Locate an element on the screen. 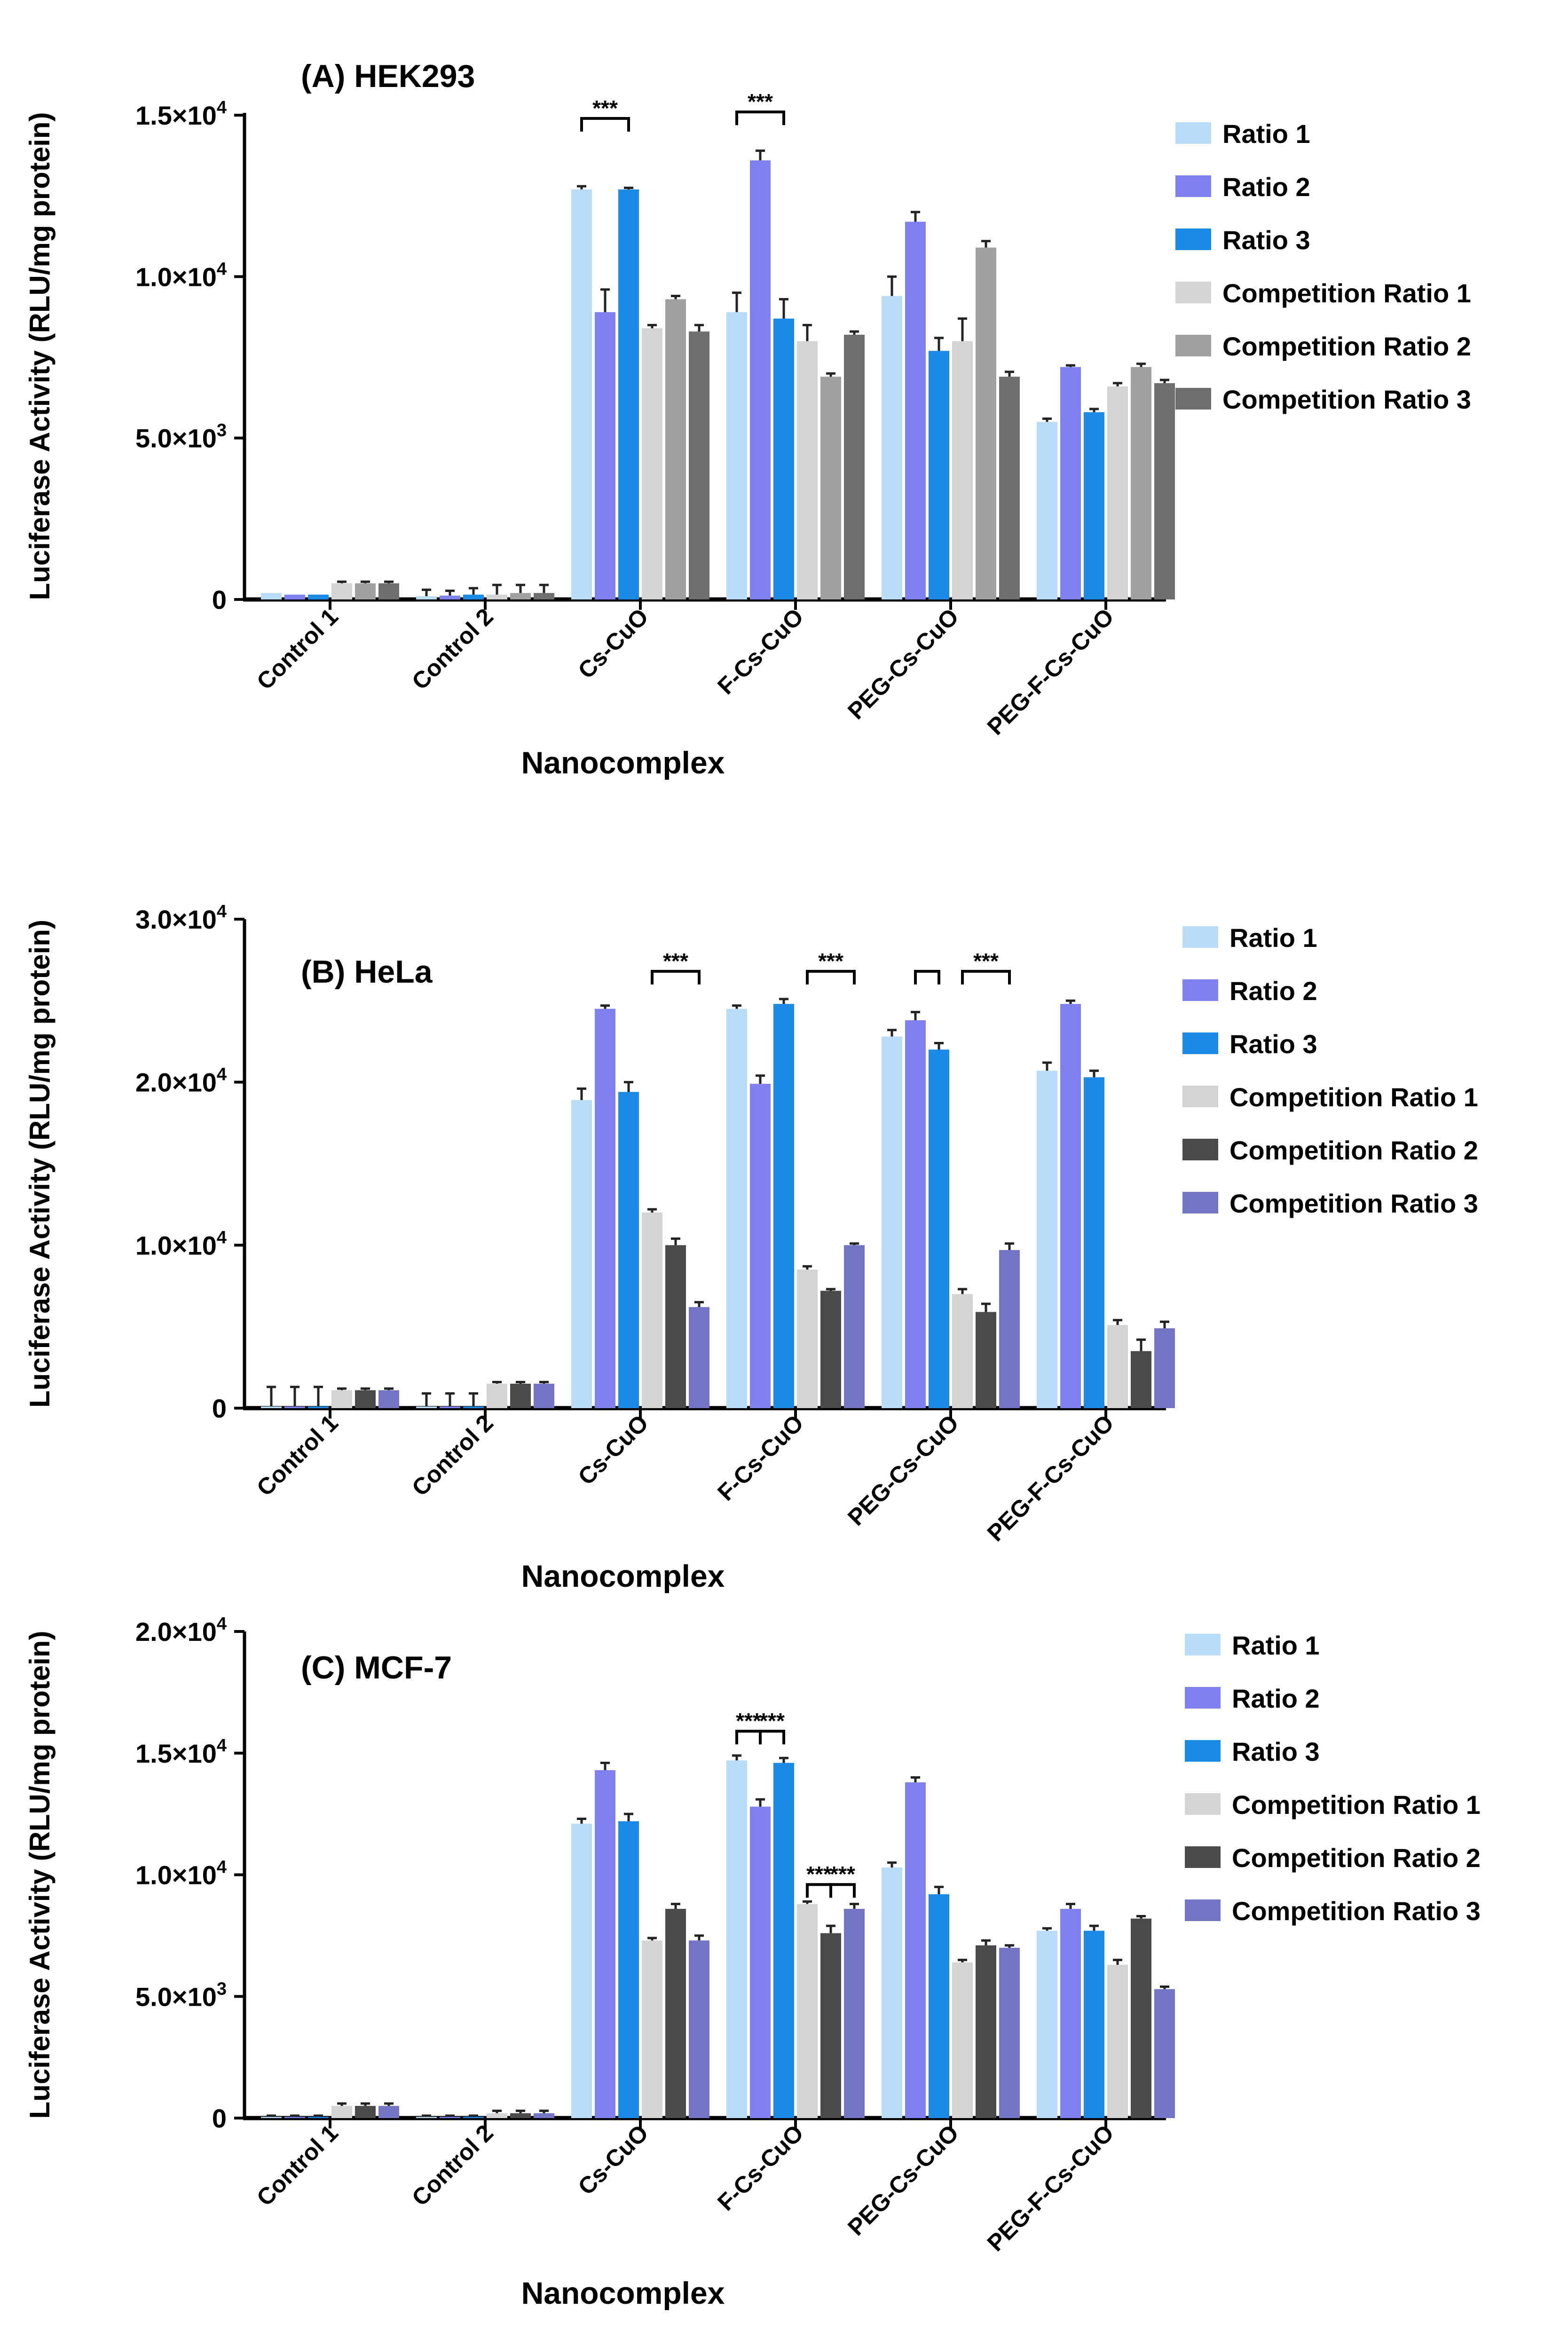 This screenshot has width=1568, height=2340. y-tick-label: 2.0×10⁴ is located at coordinates (181, 1081).